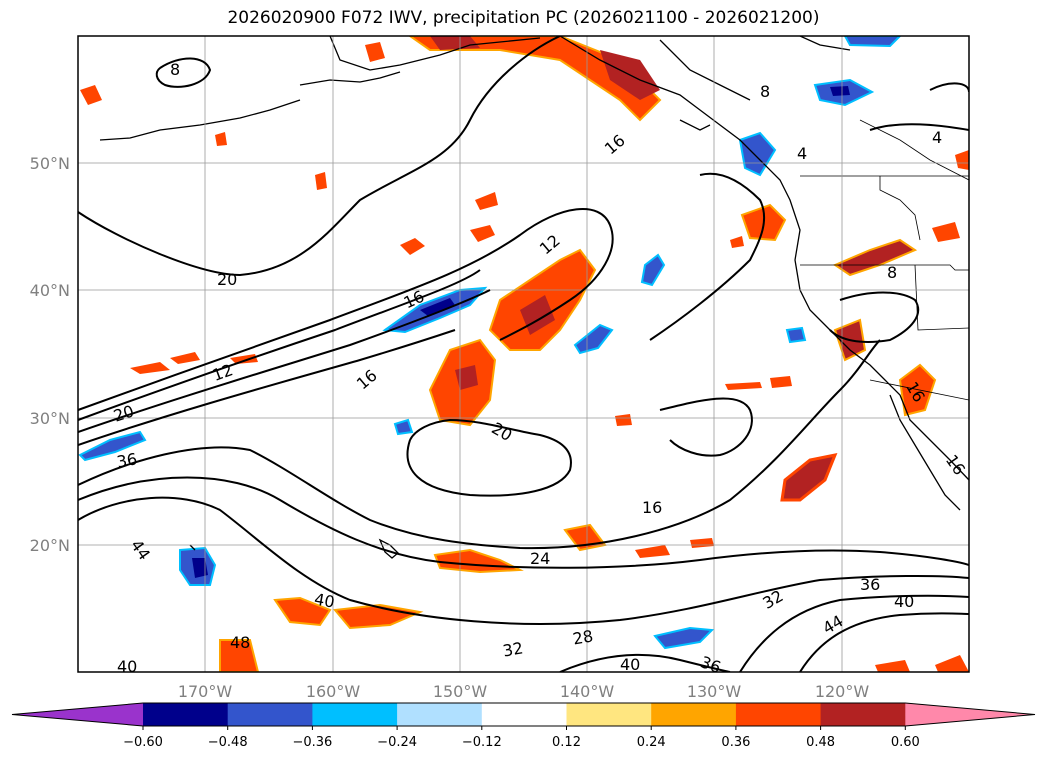 Image resolution: width=1047 pixels, height=765 pixels. What do you see at coordinates (587, 691) in the screenshot?
I see `lon-label: 140°W` at bounding box center [587, 691].